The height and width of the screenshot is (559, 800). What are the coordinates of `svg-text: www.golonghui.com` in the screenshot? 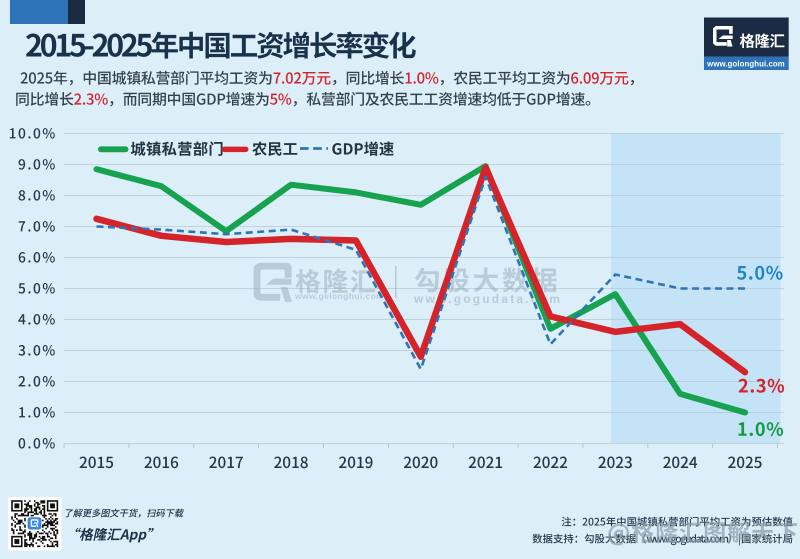 It's located at (745, 64).